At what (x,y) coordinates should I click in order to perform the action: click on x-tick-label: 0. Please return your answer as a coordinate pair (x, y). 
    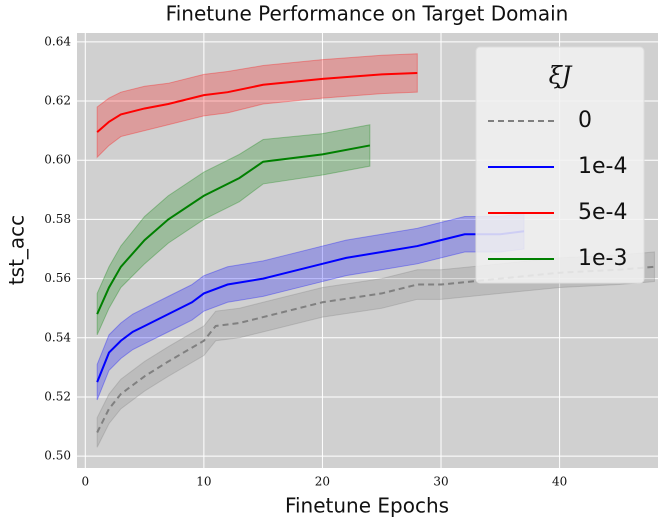
    Looking at the image, I should click on (85, 482).